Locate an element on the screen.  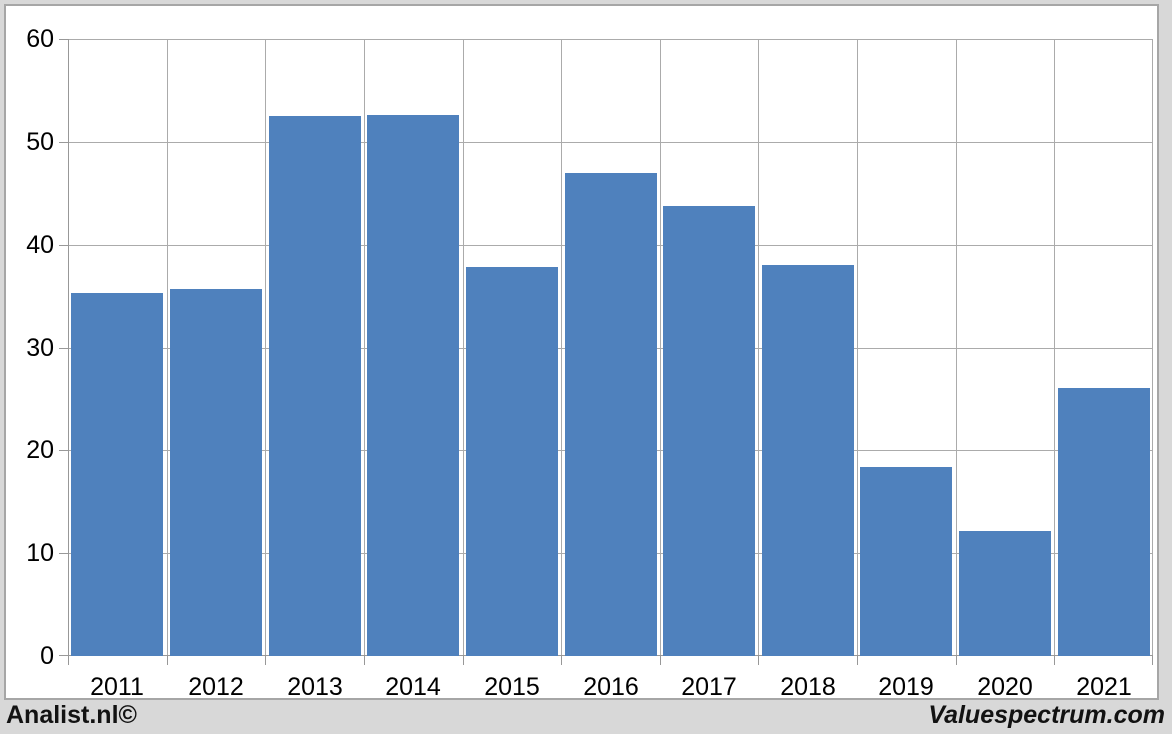
y-axis-tick-label: 10 is located at coordinates (40, 553).